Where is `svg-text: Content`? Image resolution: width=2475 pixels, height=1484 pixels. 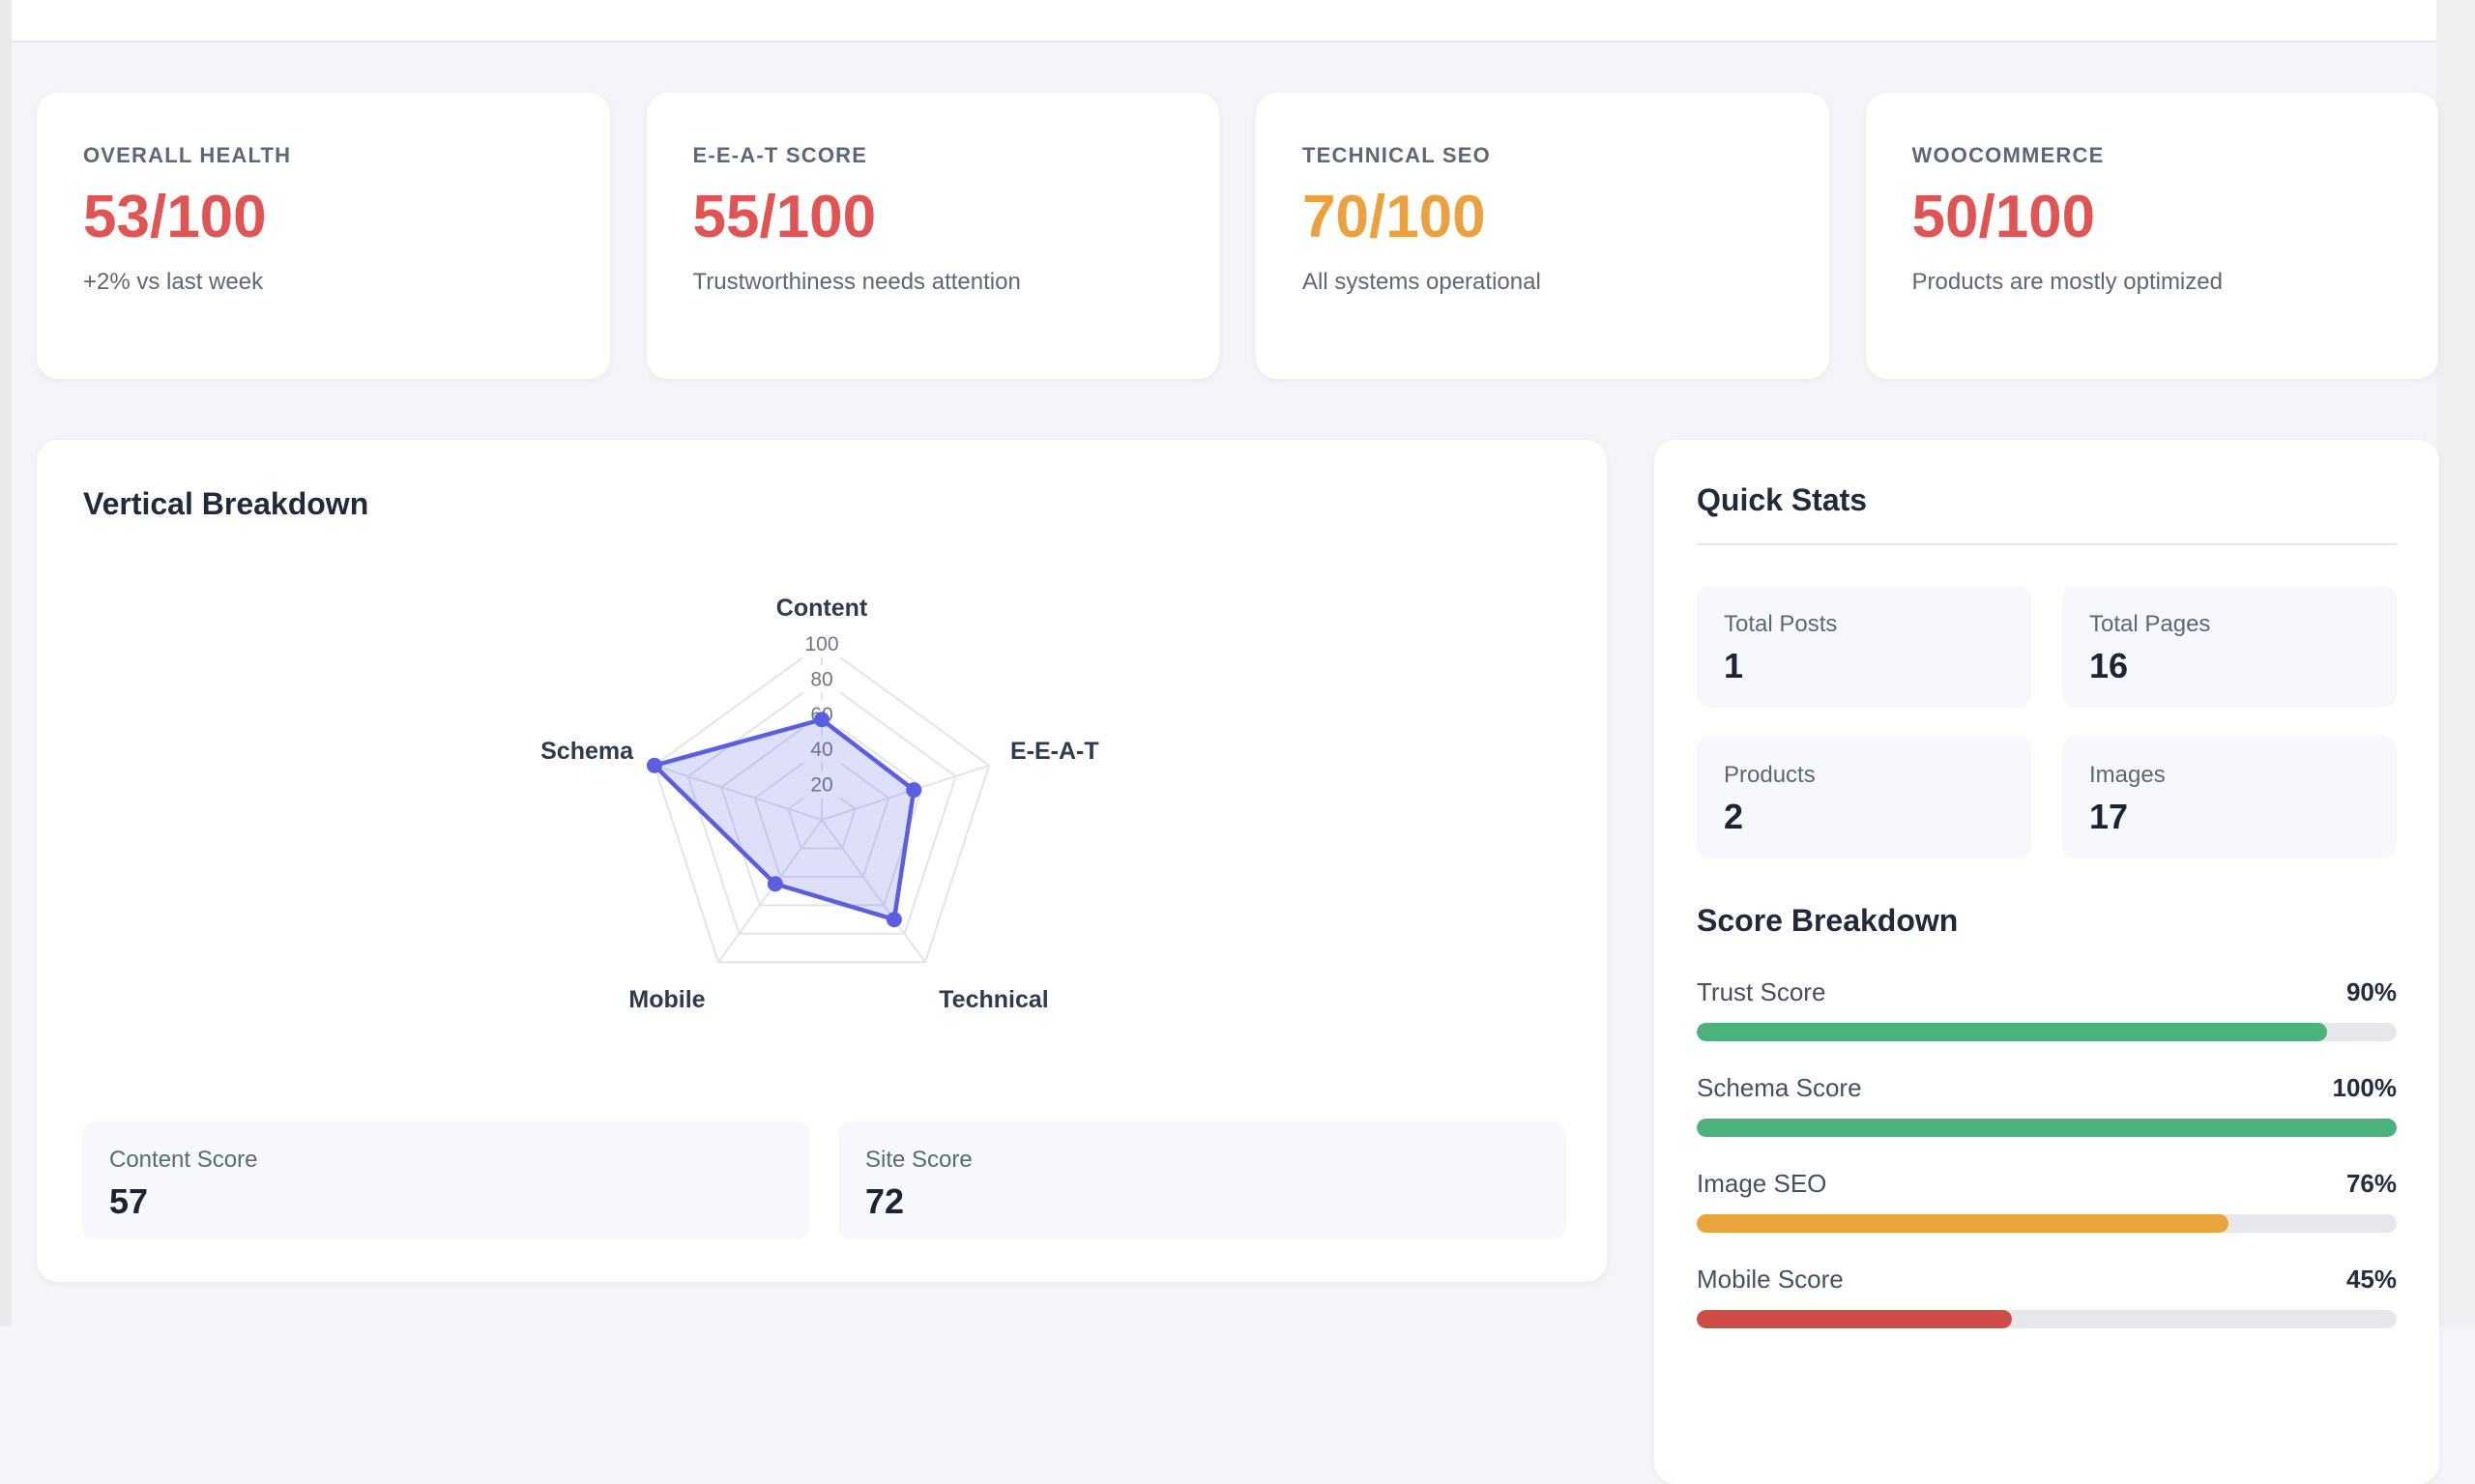 svg-text: Content is located at coordinates (822, 608).